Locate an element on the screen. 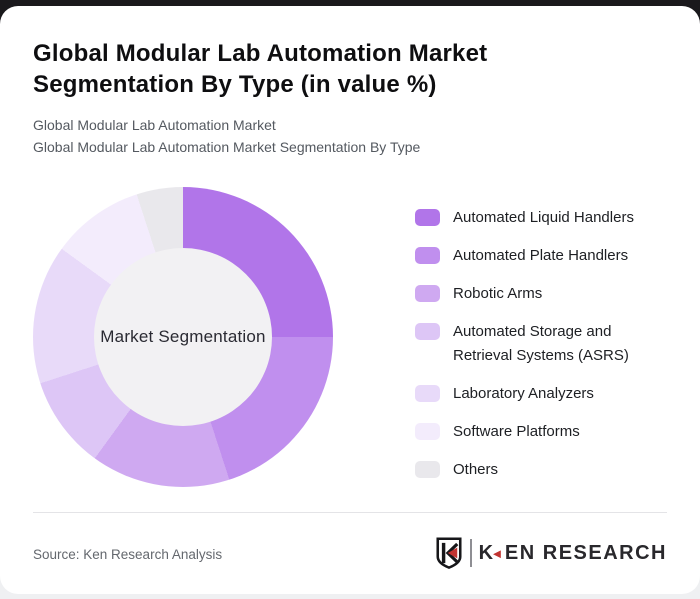 Image resolution: width=700 pixels, height=599 pixels. brand-wordmark: K ◄ EN RESEARCH is located at coordinates (573, 553).